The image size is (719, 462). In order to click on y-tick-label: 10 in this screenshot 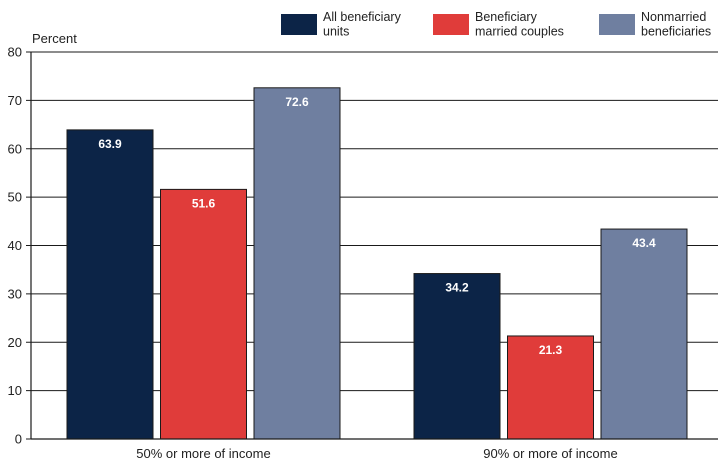, I will do `click(15, 390)`.